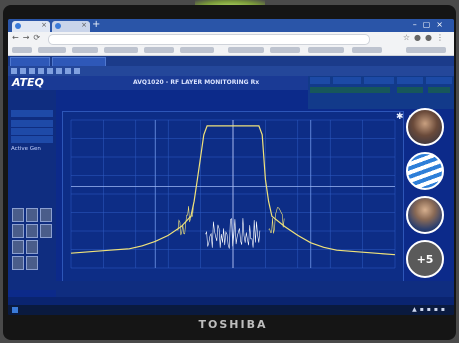 This screenshot has width=459, height=343. Describe the element at coordinates (231, 301) in the screenshot. I see `status-bar` at that location.